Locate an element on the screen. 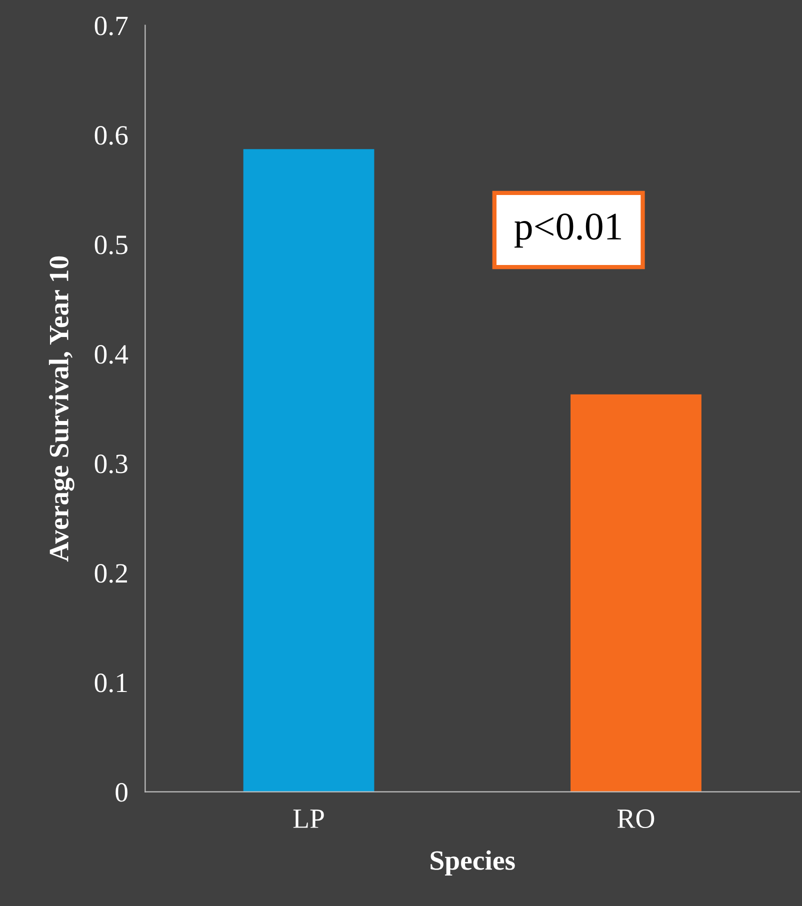  y-tick-label: 0.3 is located at coordinates (111, 464).